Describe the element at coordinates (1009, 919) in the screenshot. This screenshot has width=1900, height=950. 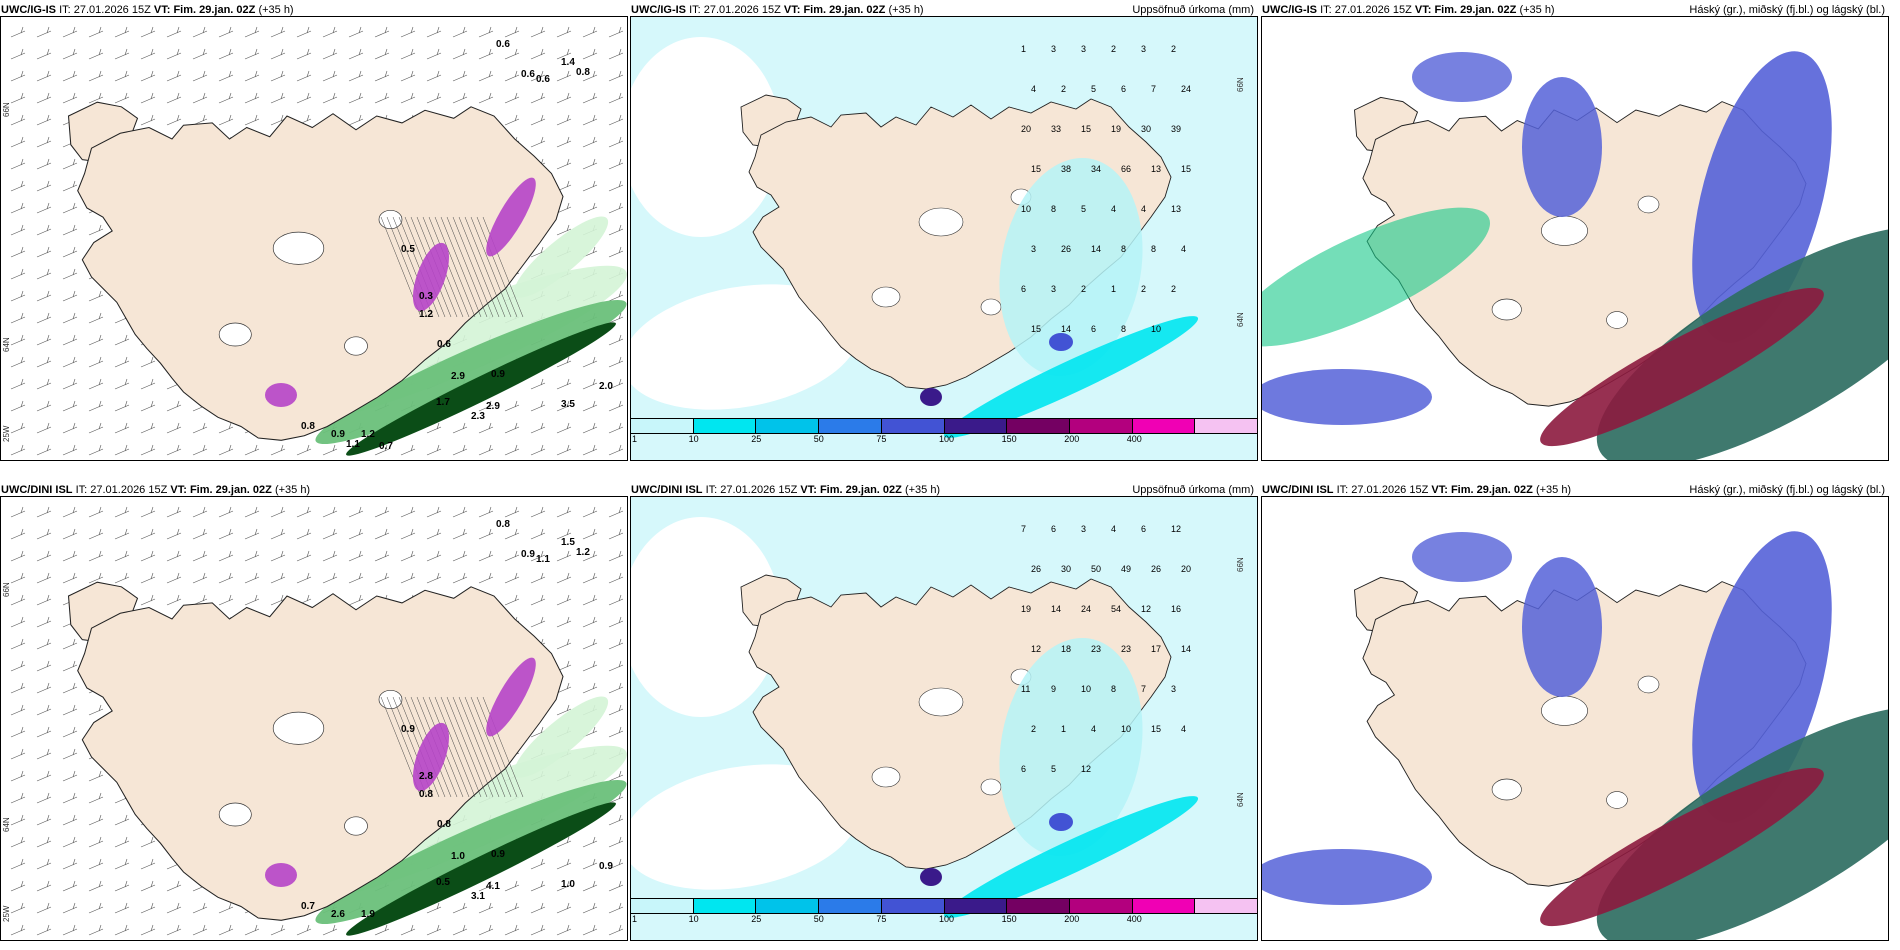
I see `colorbar-label: 150` at that location.